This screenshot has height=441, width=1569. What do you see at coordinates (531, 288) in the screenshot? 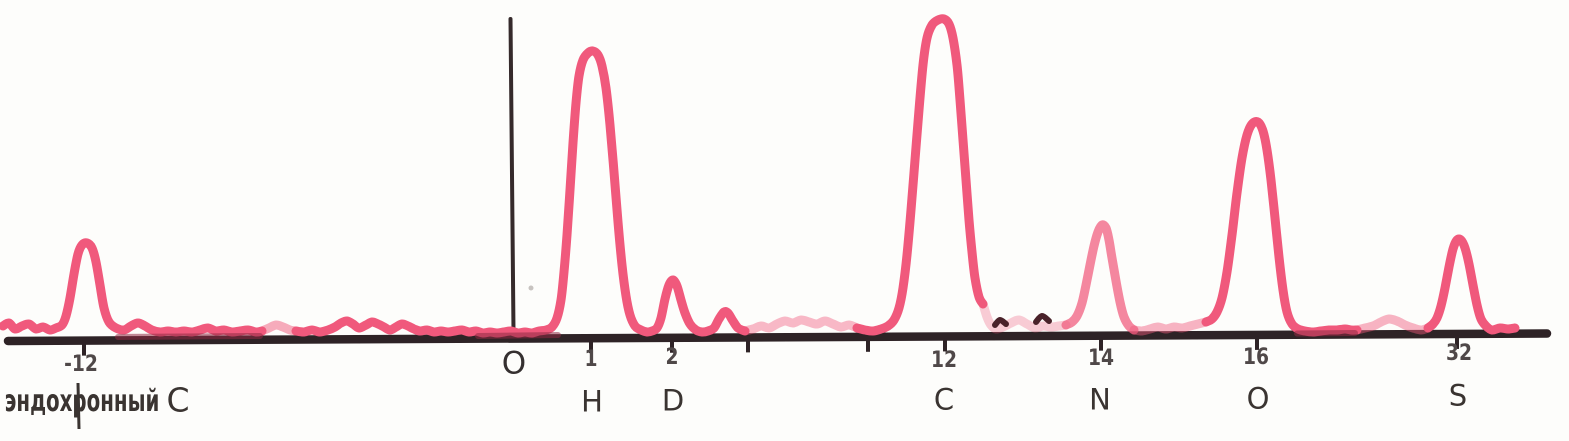
I see `stray-dot` at bounding box center [531, 288].